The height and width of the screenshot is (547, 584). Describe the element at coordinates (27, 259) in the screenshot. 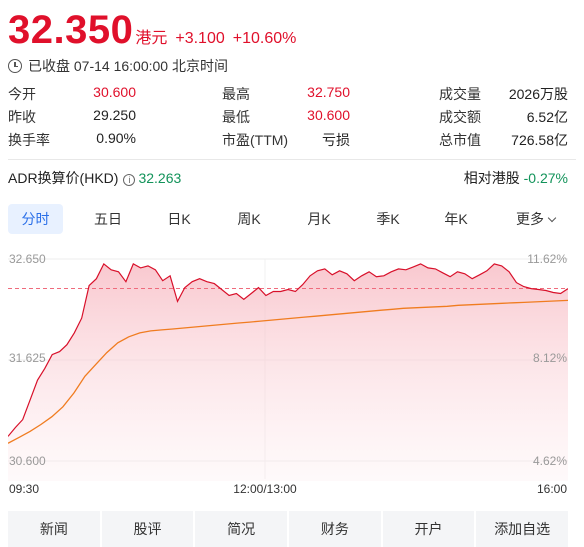

I see `y-axis-tick-left: 32.650` at that location.